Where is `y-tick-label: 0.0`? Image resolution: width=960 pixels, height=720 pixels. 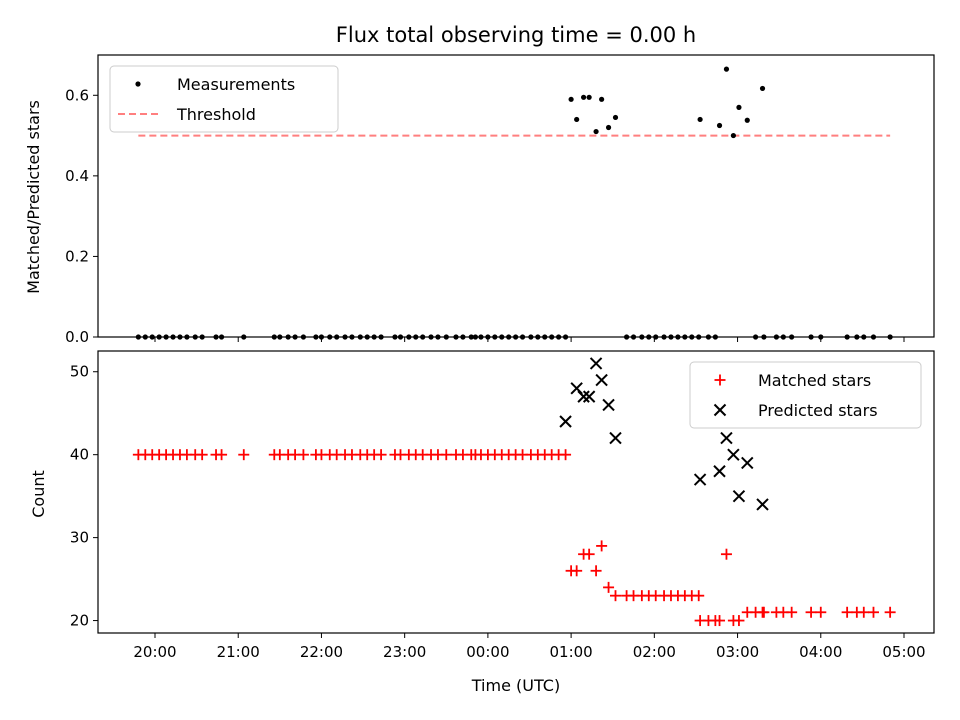 y-tick-label: 0.0 is located at coordinates (77, 337).